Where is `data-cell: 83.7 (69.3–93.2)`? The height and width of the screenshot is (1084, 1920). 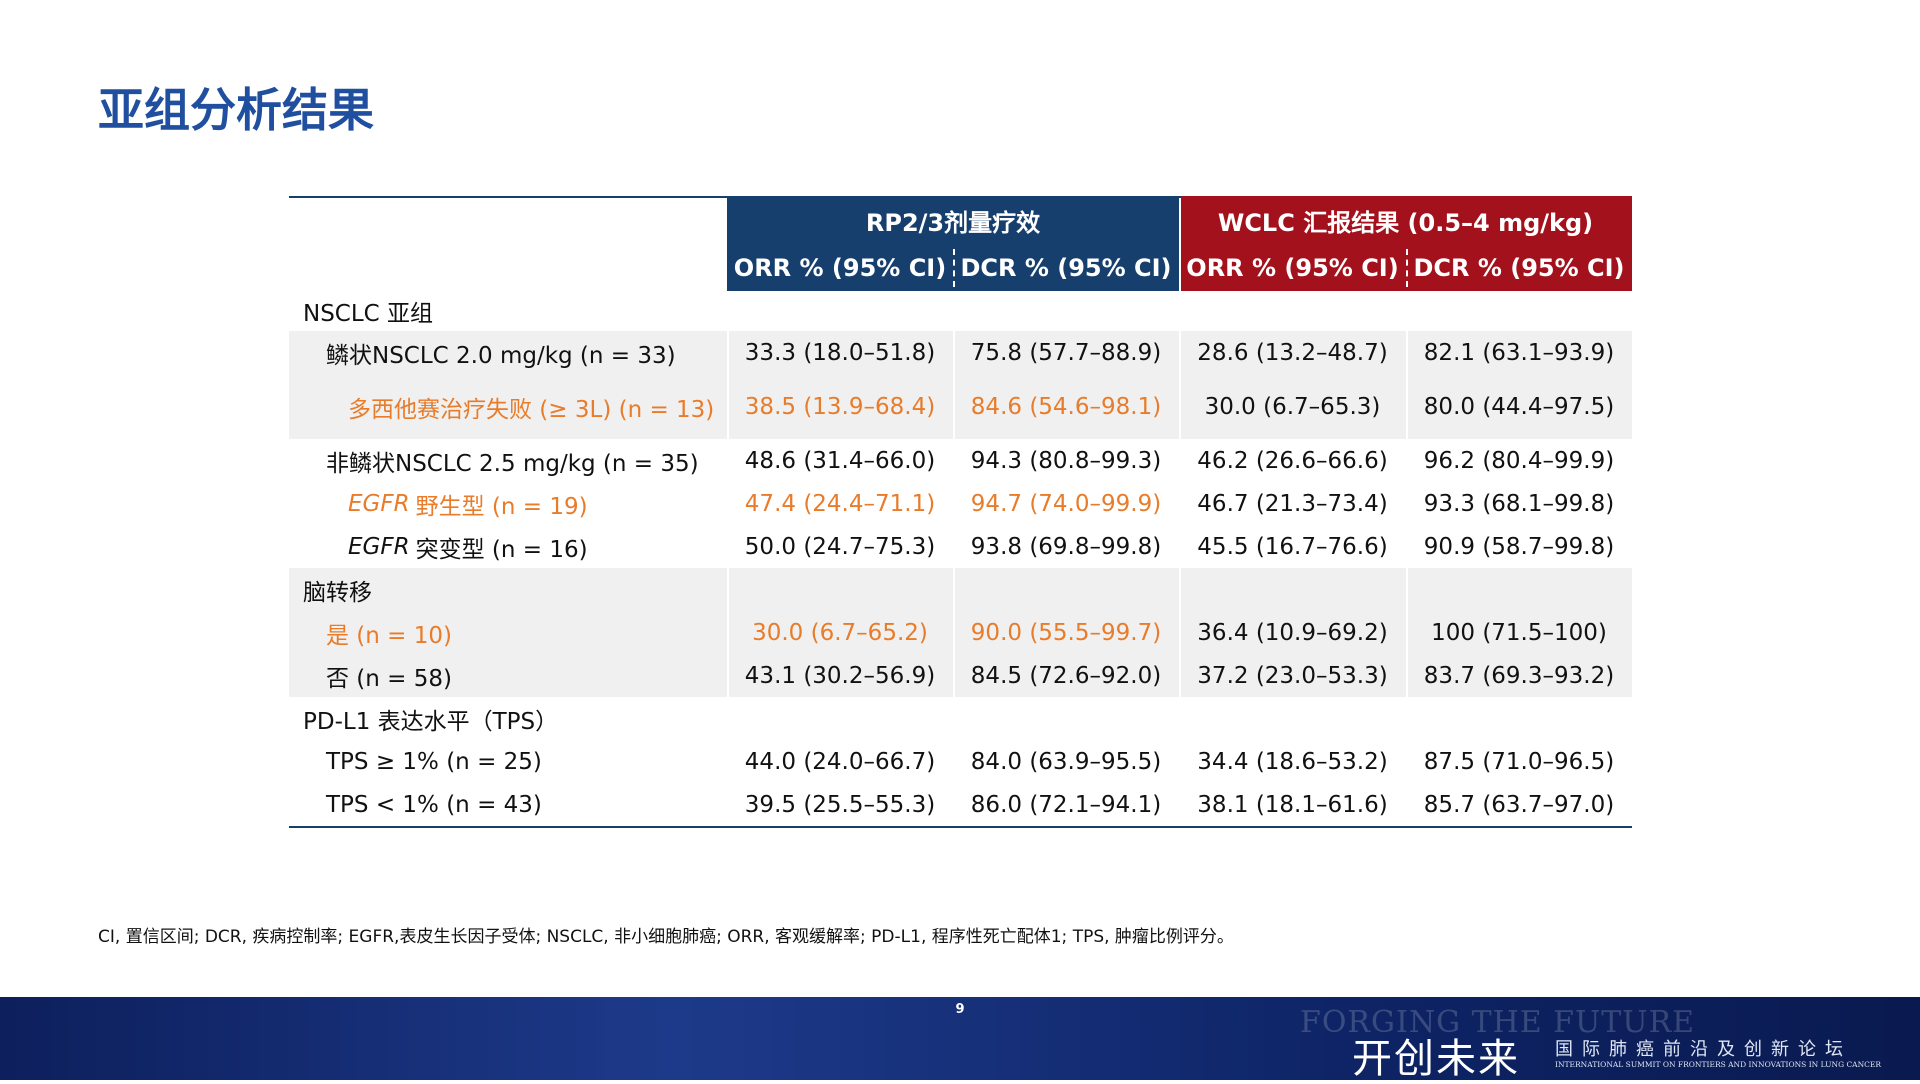
data-cell: 83.7 (69.3–93.2) is located at coordinates (1519, 675).